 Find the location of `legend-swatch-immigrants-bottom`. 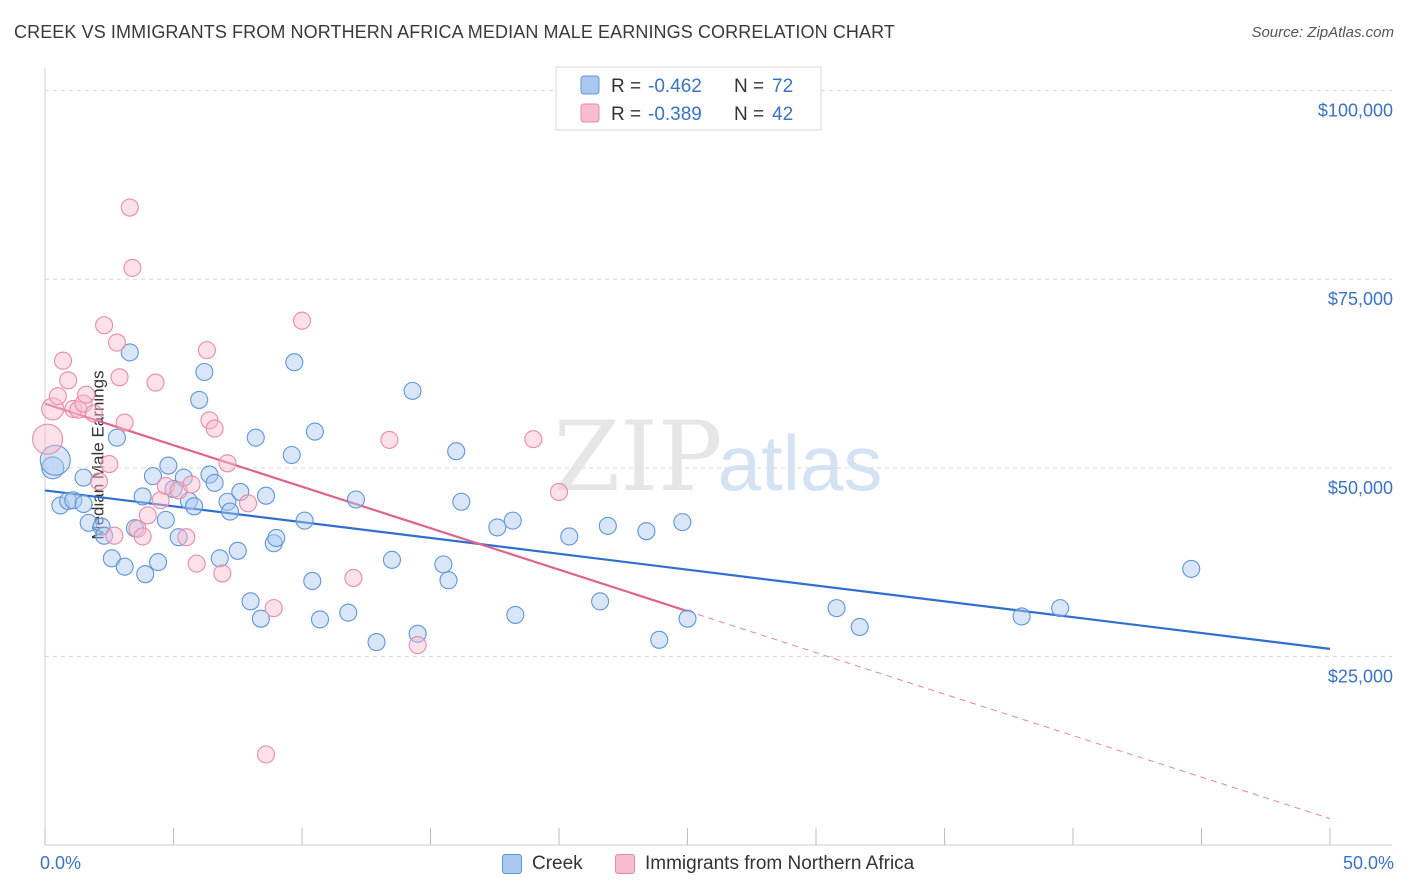

legend-swatch-immigrants-bottom is located at coordinates (625, 864).